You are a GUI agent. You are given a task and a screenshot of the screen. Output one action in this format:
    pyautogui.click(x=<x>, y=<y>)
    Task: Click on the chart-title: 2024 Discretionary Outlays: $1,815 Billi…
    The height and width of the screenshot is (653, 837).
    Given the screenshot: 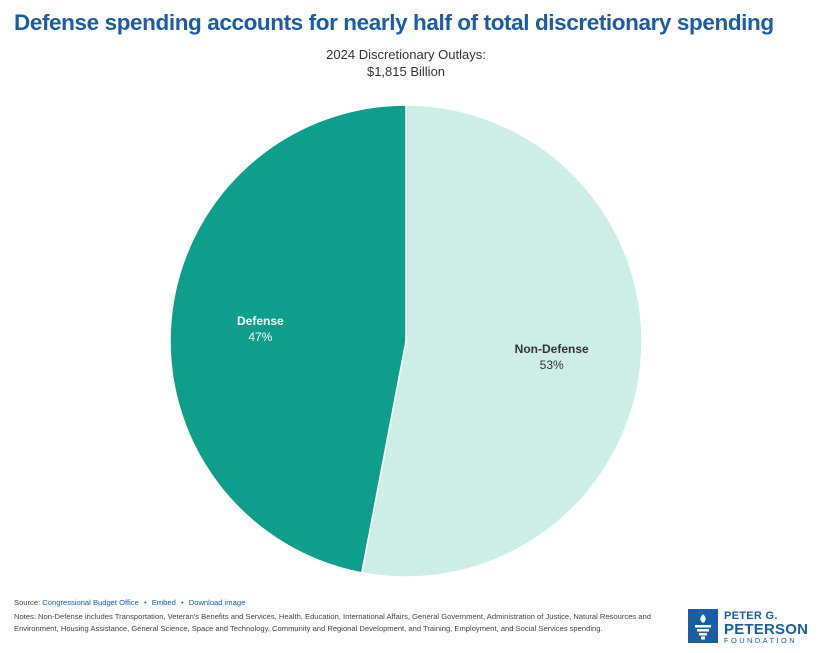 What is the action you would take?
    pyautogui.click(x=406, y=63)
    